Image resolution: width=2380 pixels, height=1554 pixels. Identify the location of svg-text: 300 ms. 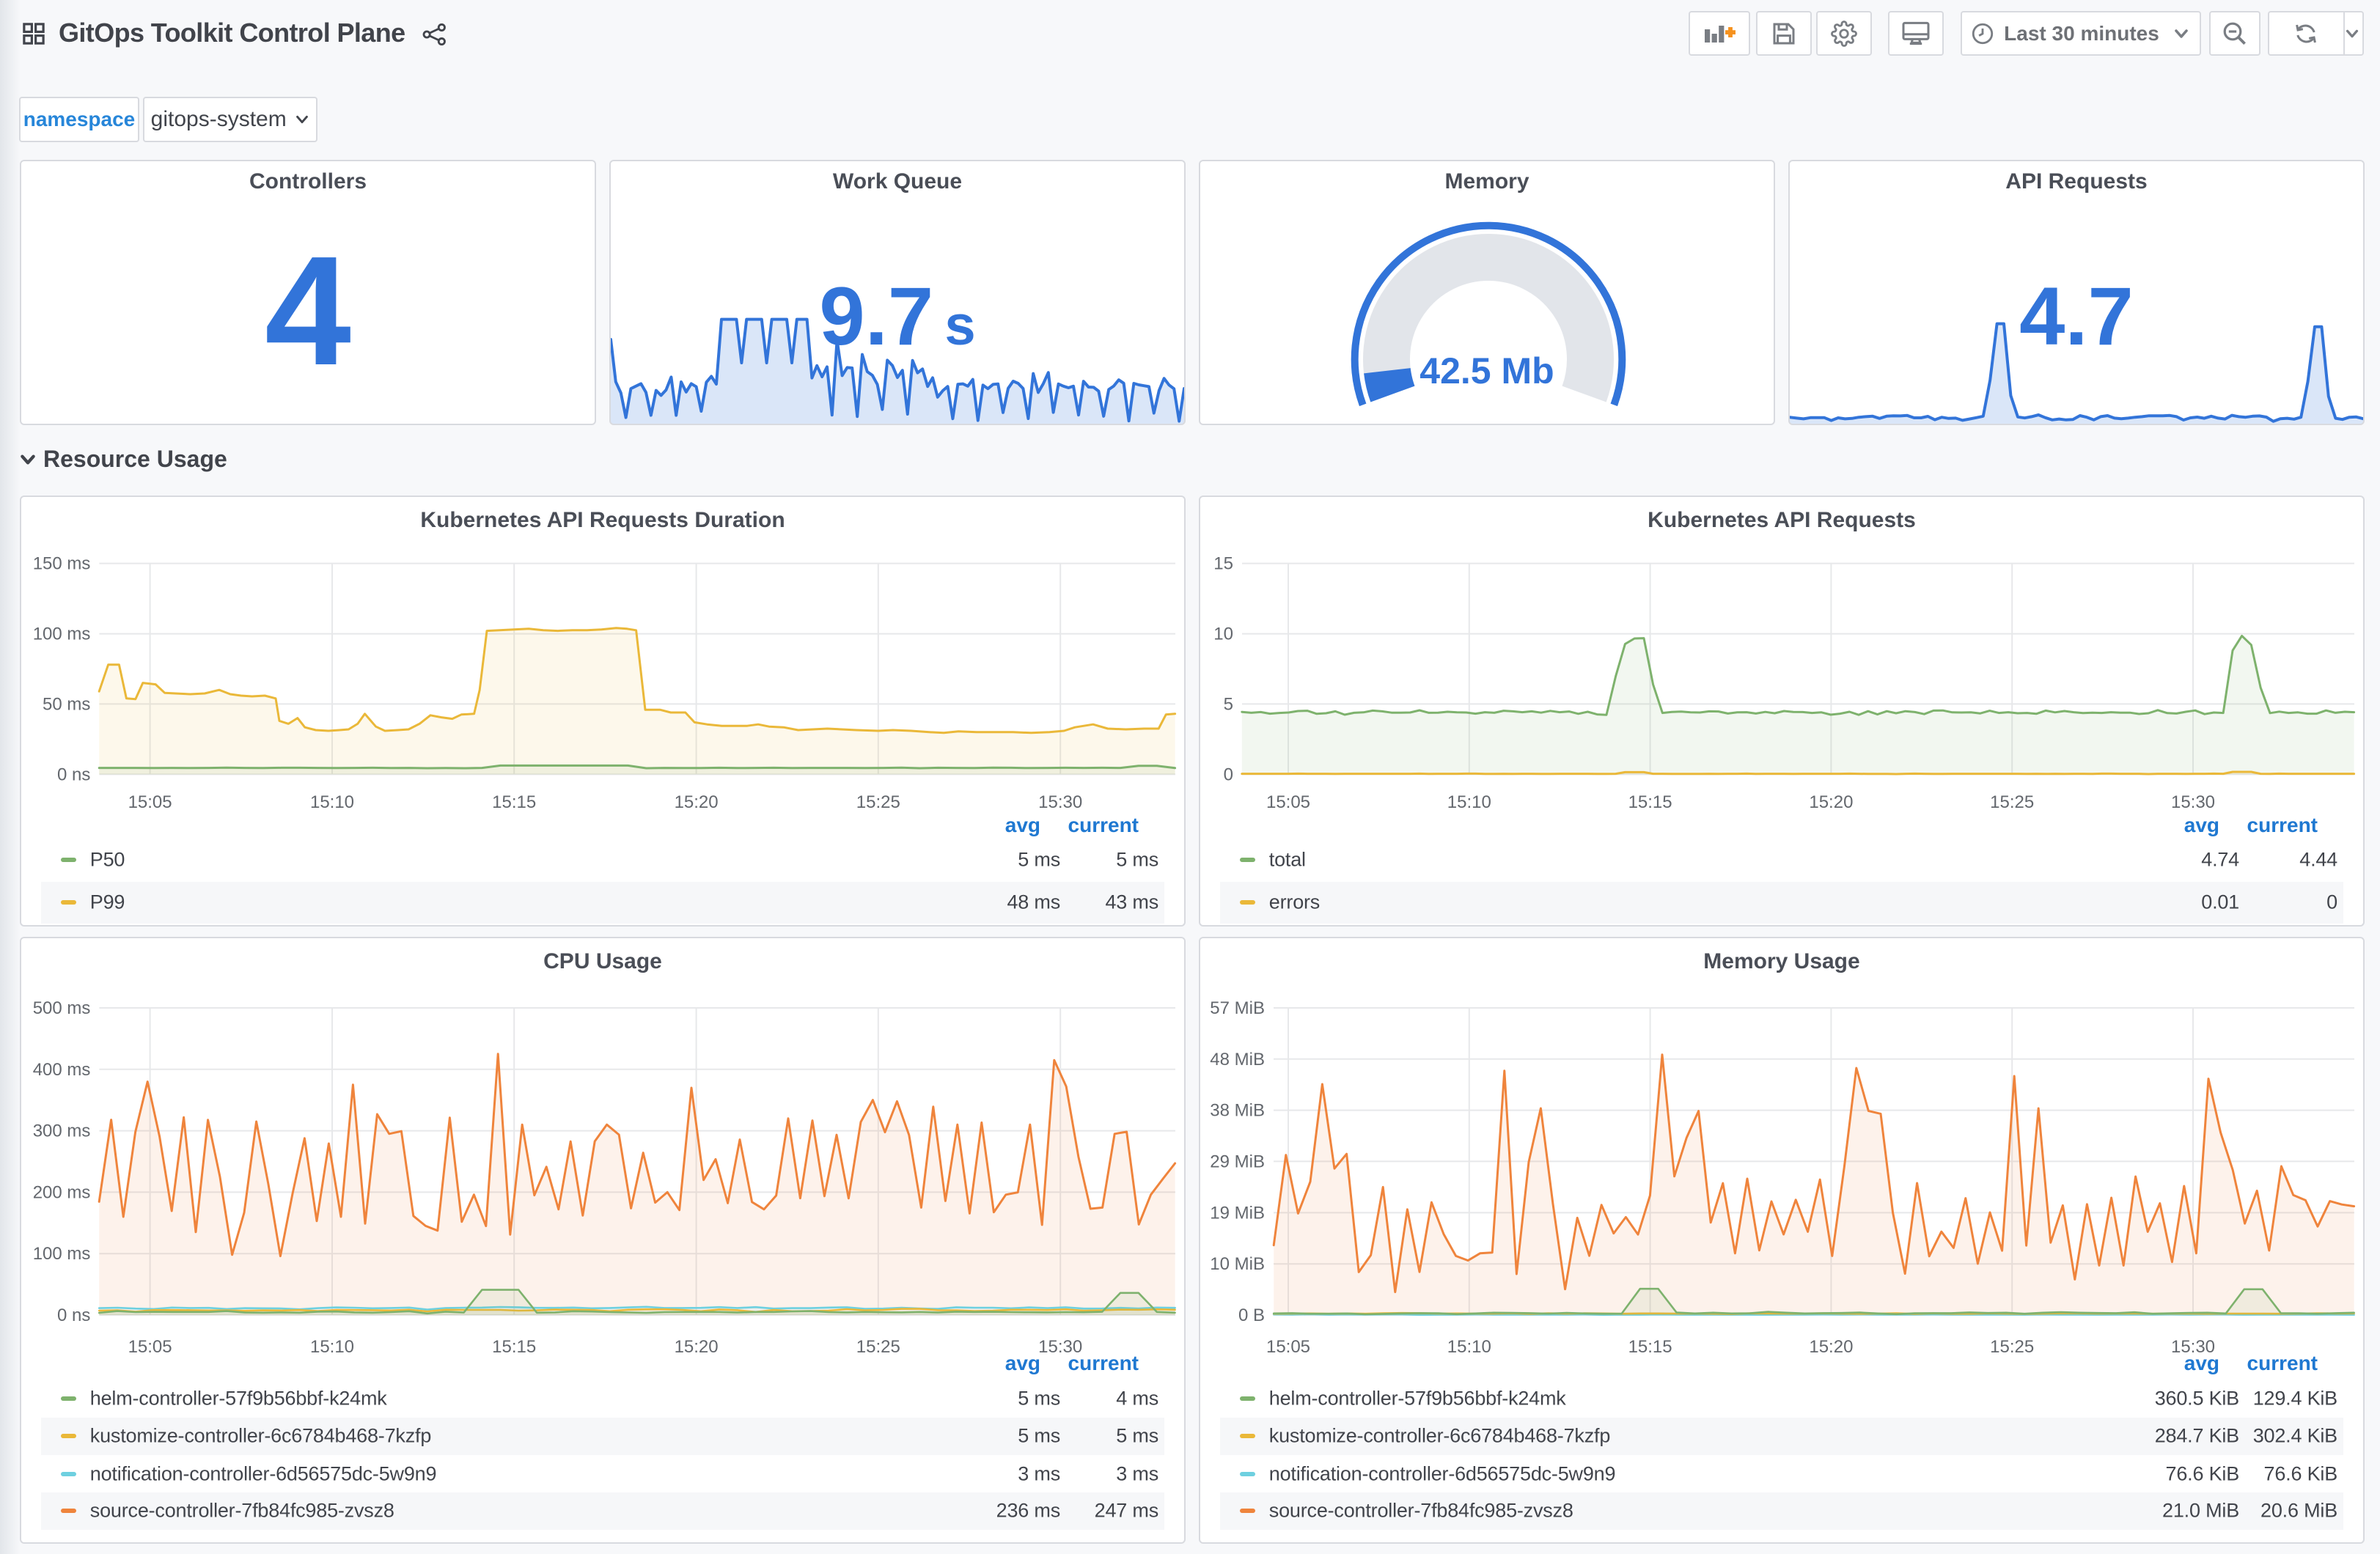
(62, 1131).